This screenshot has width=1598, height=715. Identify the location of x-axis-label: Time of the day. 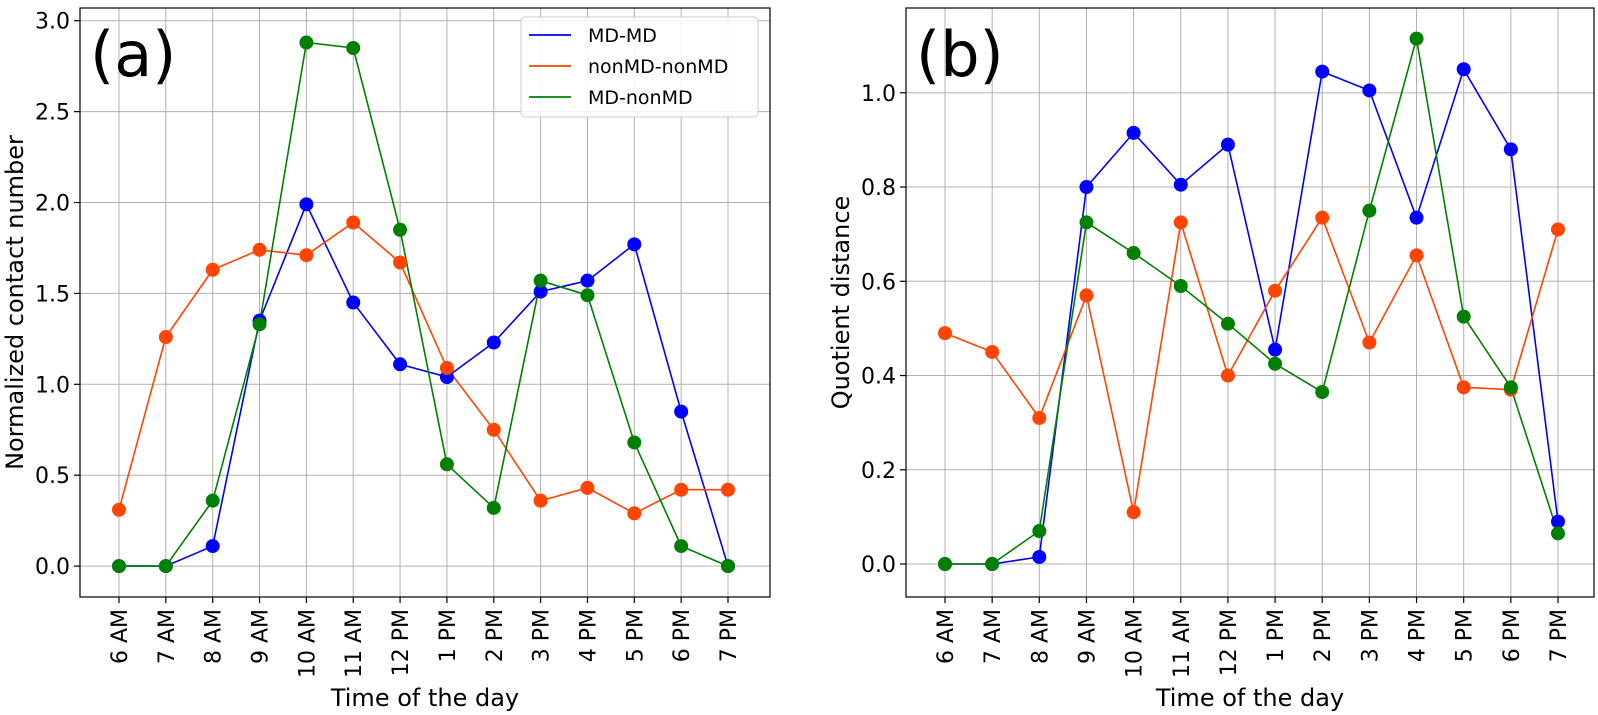
(424, 698).